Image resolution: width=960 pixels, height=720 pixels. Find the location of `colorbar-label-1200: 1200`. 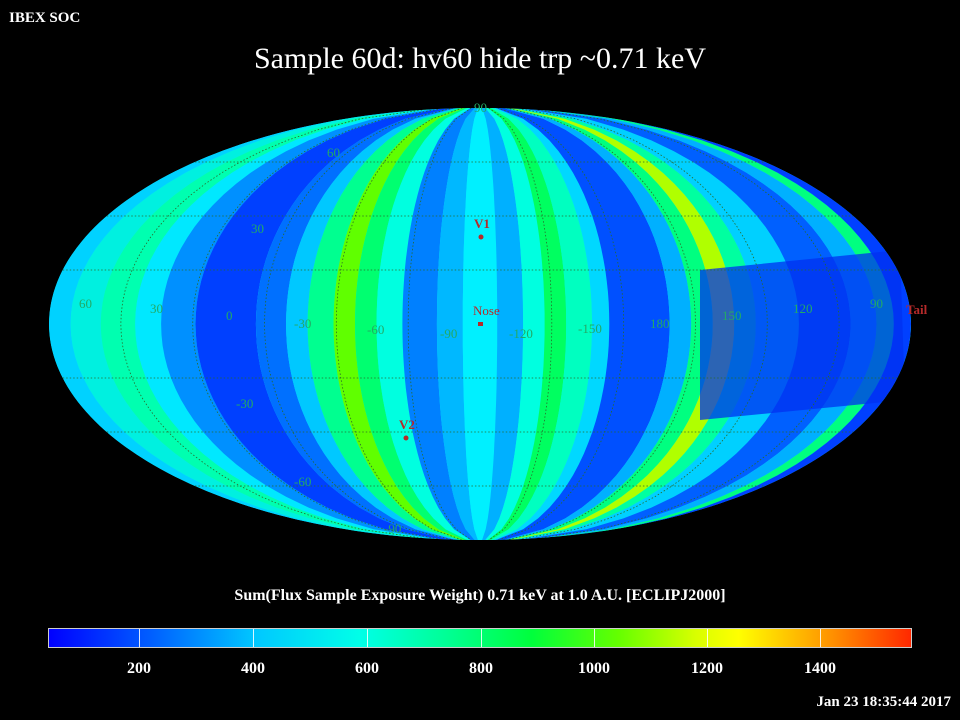

colorbar-label-1200: 1200 is located at coordinates (707, 668).